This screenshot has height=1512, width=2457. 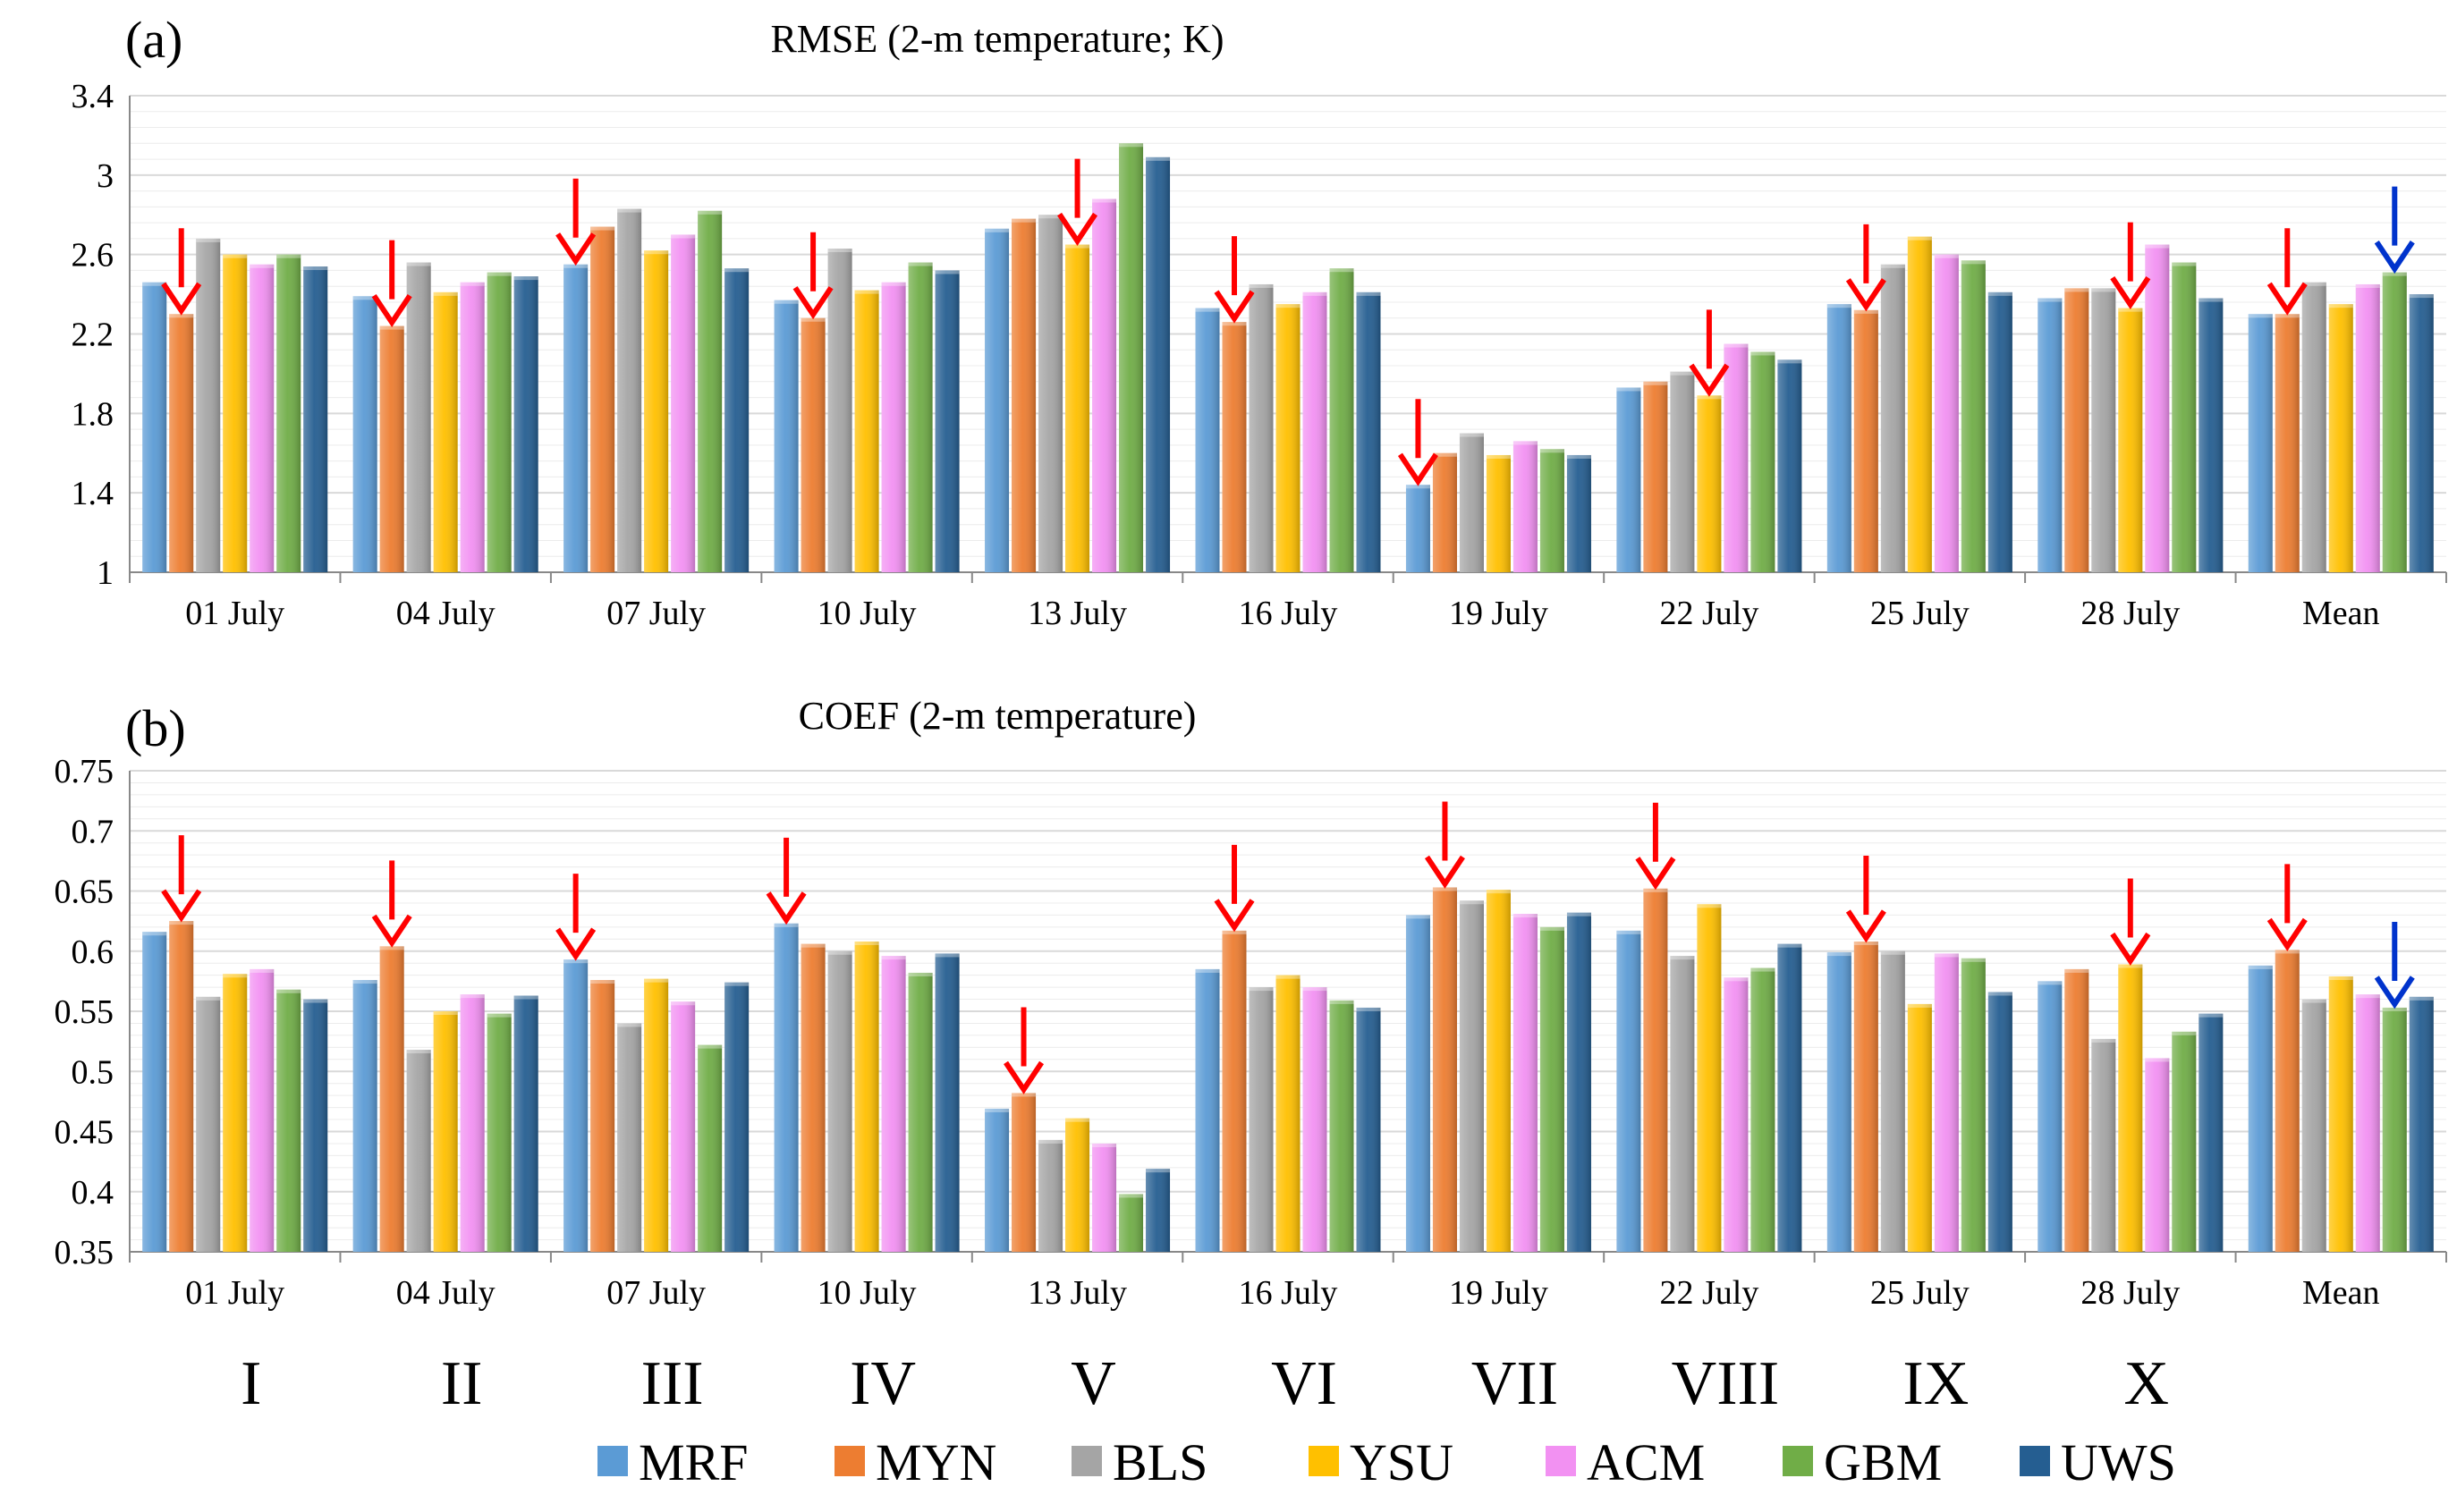 I want to click on panel-b-category-label-16-july: 16 July, so click(x=1288, y=1293).